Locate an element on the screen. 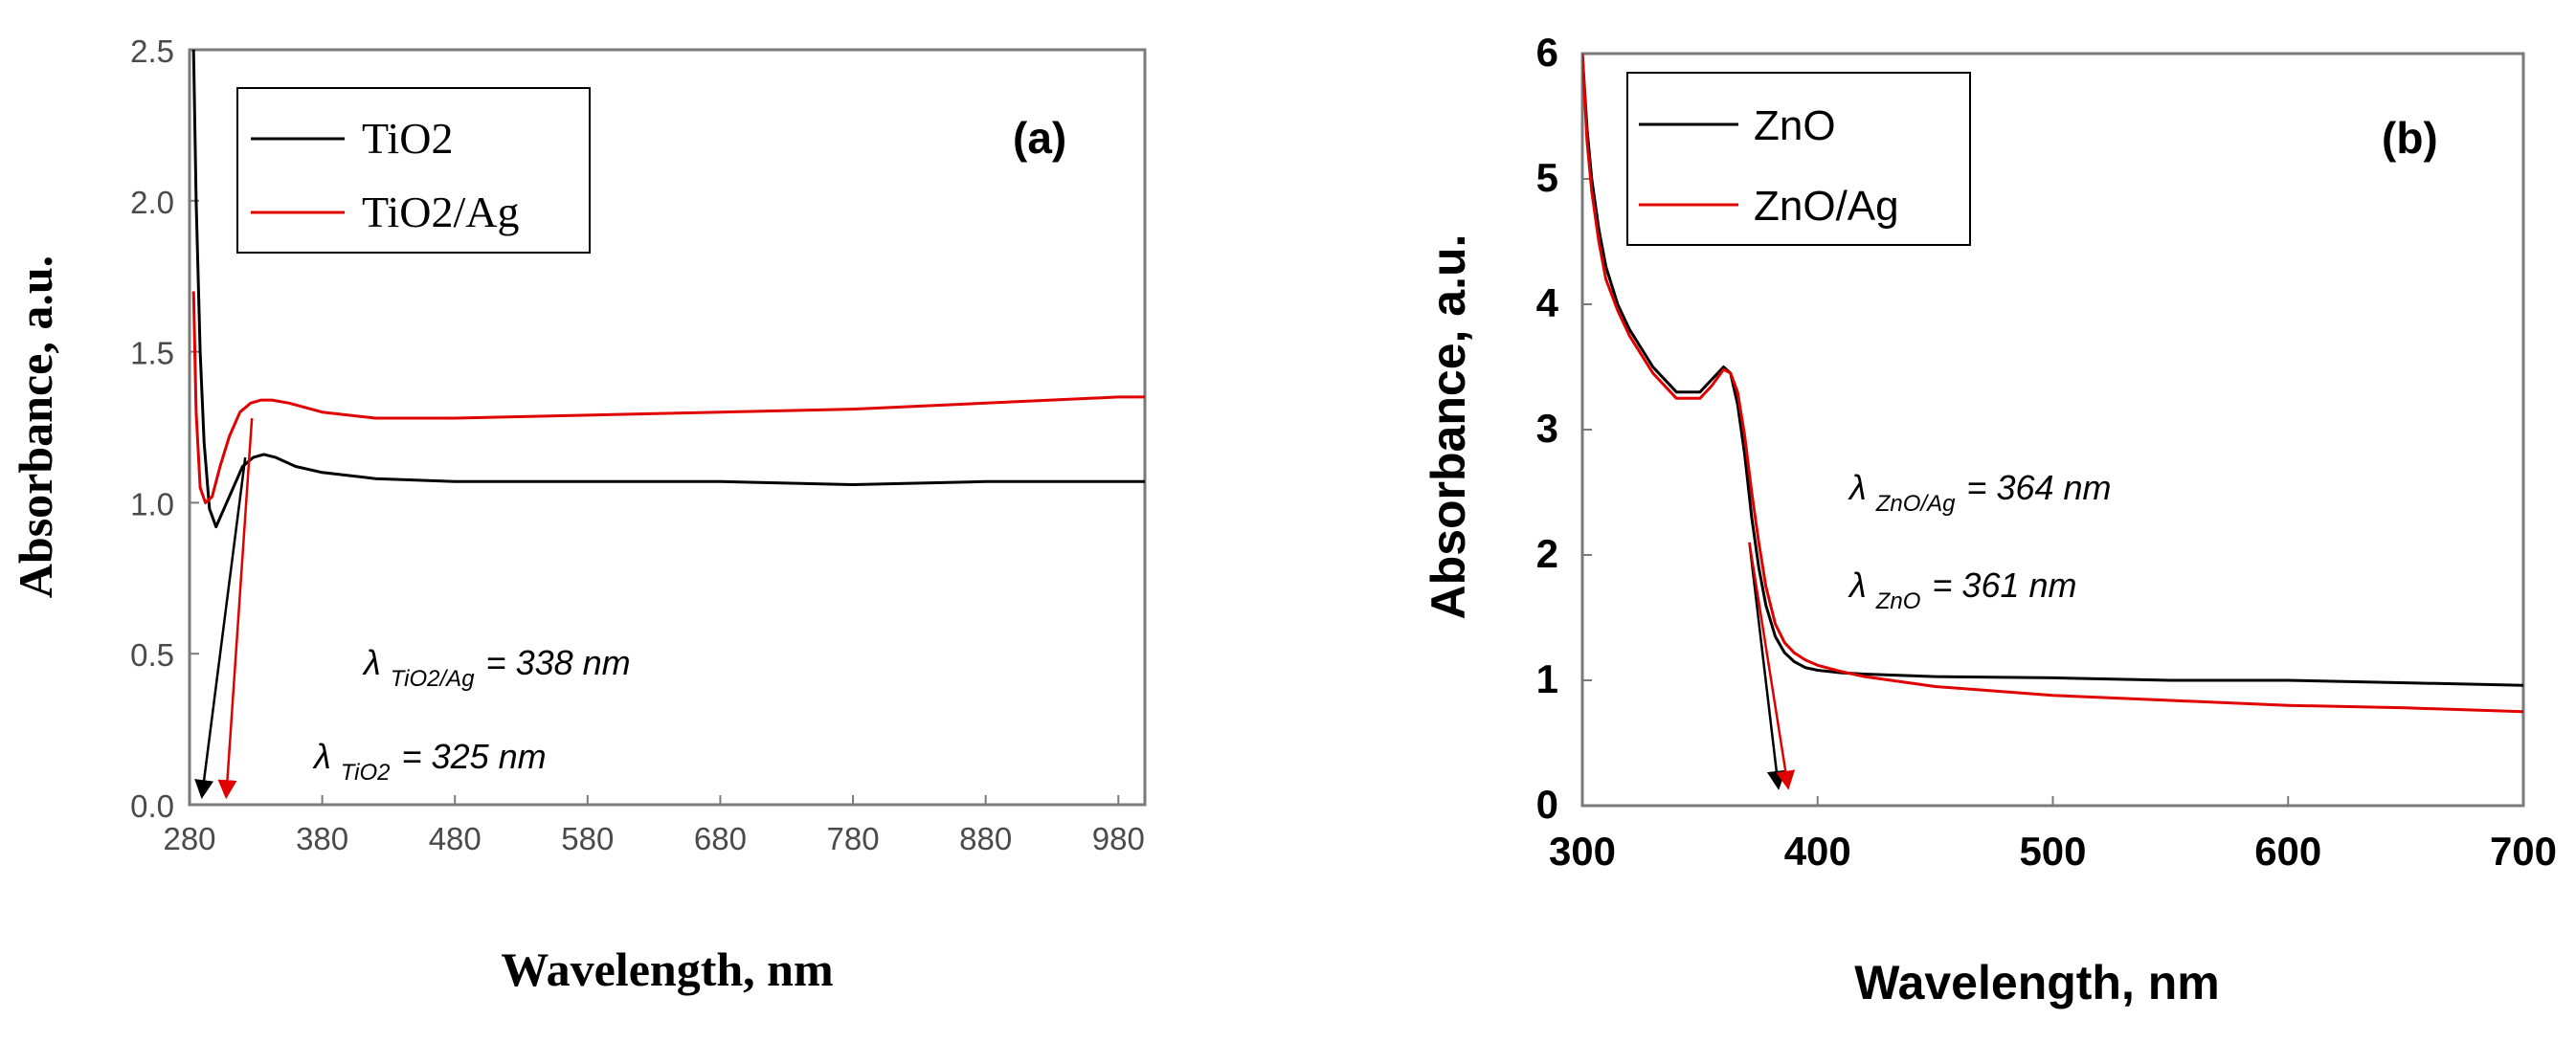 Image resolution: width=2576 pixels, height=1042 pixels. edge-arrow-tio2 is located at coordinates (220, 628).